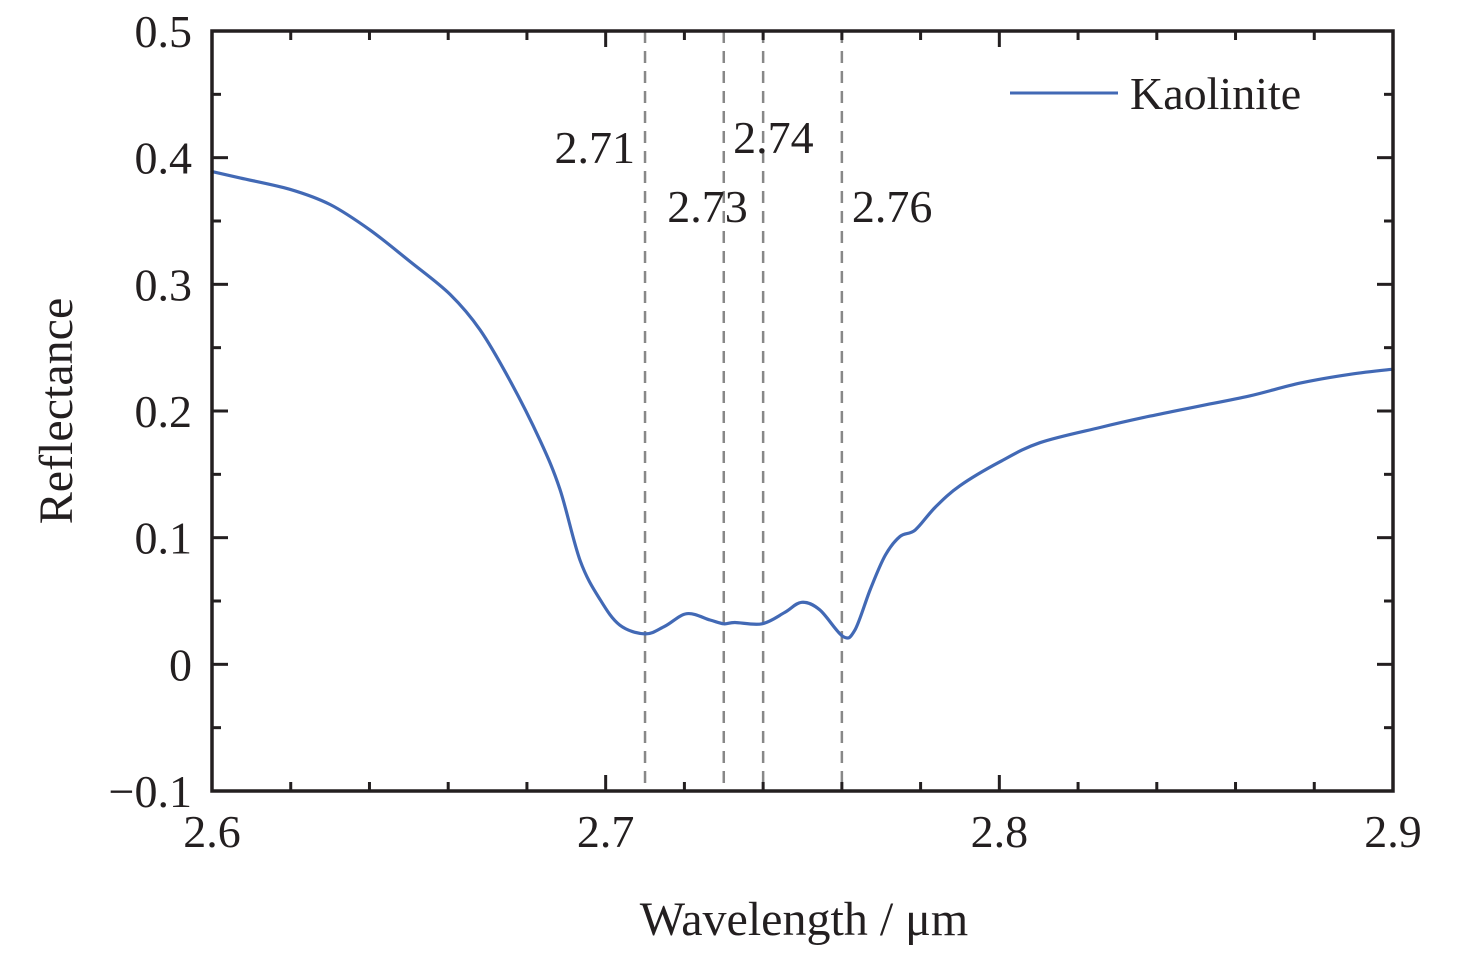 This screenshot has width=1457, height=953. I want to click on y-tick-label: 0.2, so click(164, 411).